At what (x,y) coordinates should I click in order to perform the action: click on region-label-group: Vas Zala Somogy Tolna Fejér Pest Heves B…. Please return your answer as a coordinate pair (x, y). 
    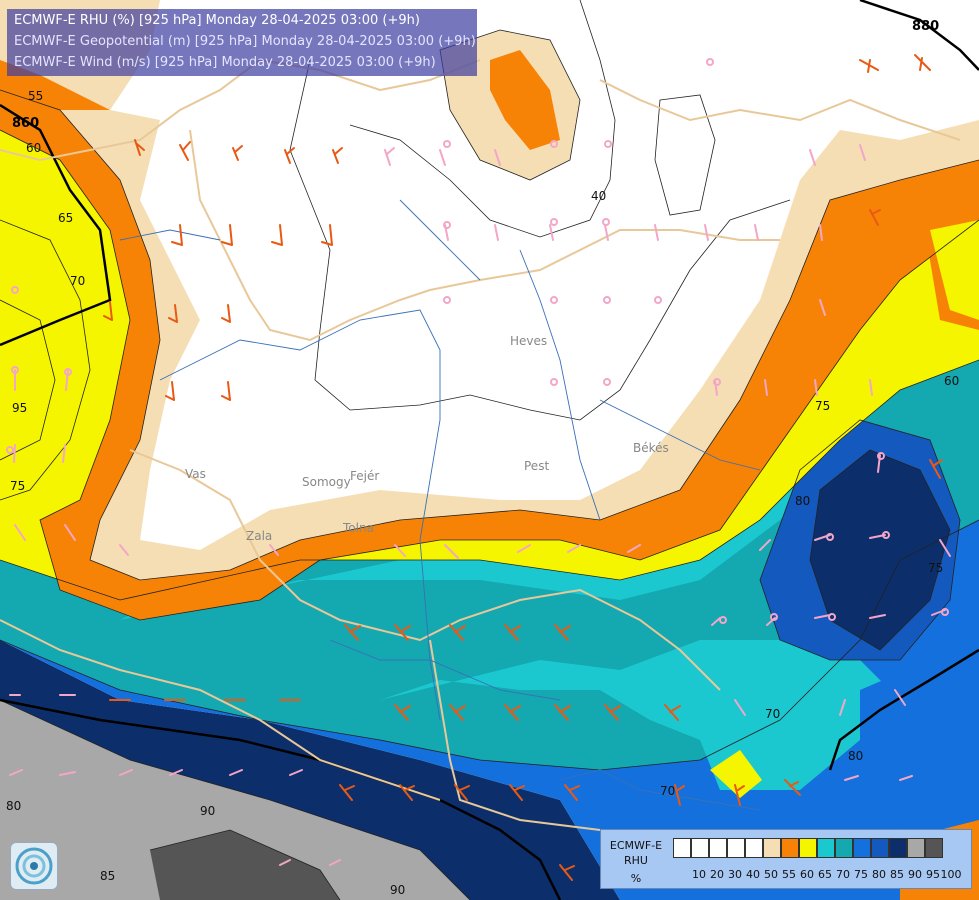
    Looking at the image, I should click on (427, 438).